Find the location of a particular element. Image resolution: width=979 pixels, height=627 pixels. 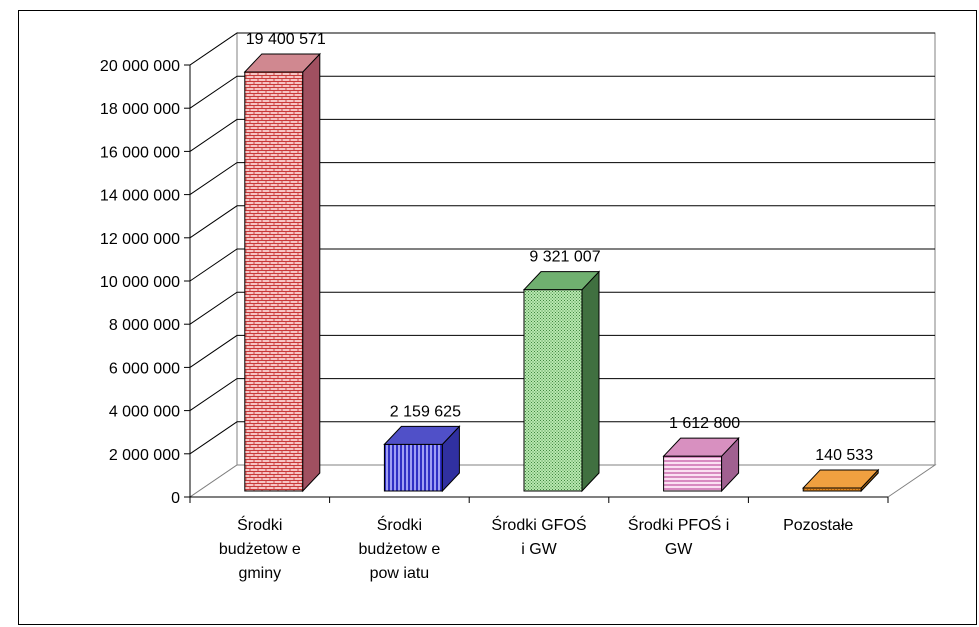

y-tick-label: 4 000 000 is located at coordinates (144, 412).